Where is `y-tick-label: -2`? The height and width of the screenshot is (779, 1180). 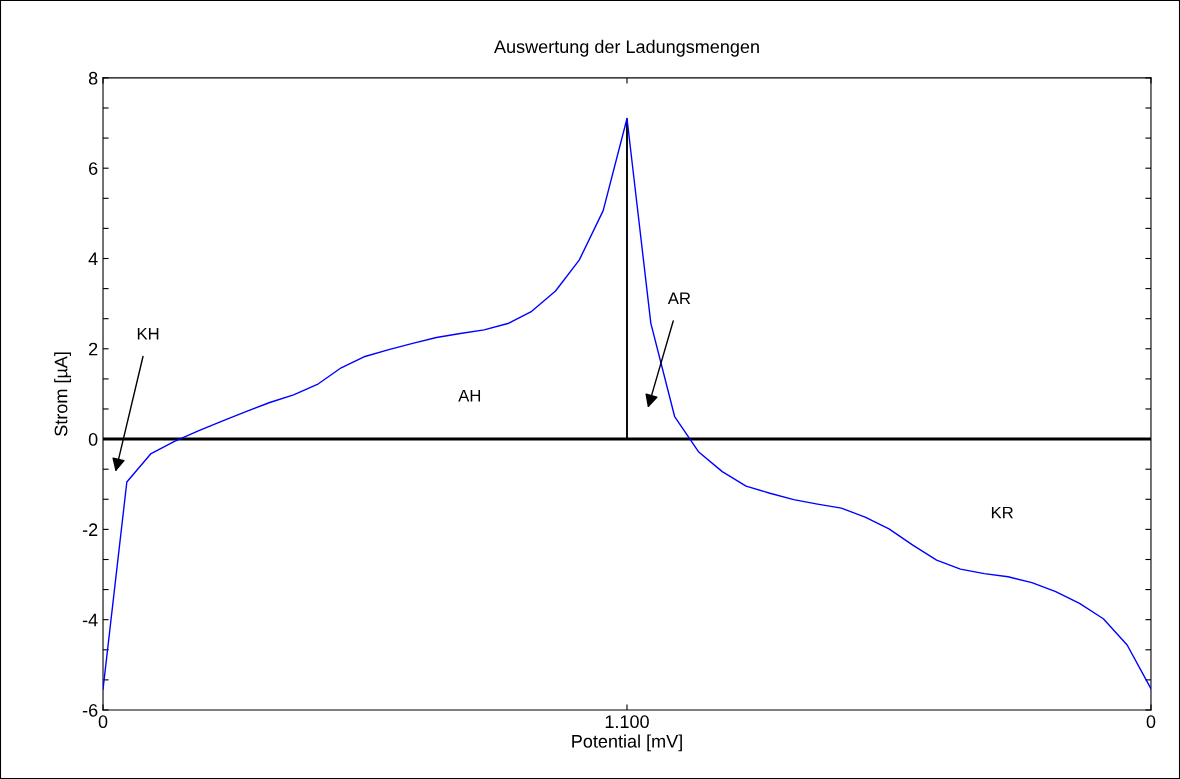
y-tick-label: -2 is located at coordinates (90, 529).